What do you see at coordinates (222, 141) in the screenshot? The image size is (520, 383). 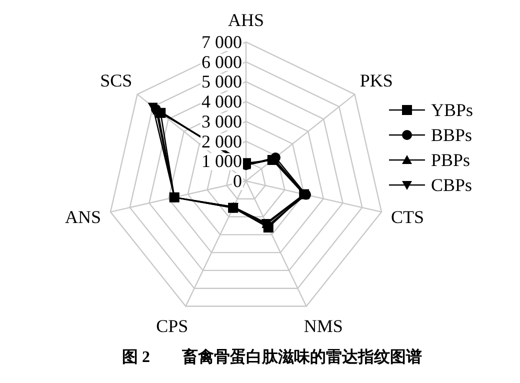 I see `y-tick-label: 2 000` at bounding box center [222, 141].